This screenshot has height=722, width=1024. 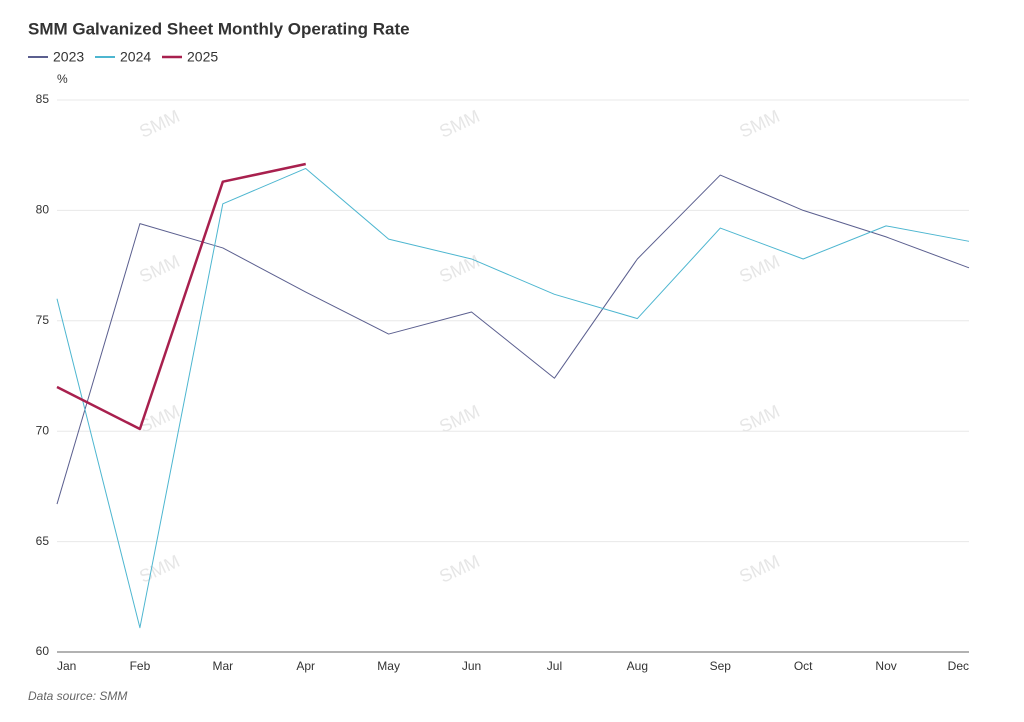 What do you see at coordinates (202, 57) in the screenshot?
I see `legend-label: 2025` at bounding box center [202, 57].